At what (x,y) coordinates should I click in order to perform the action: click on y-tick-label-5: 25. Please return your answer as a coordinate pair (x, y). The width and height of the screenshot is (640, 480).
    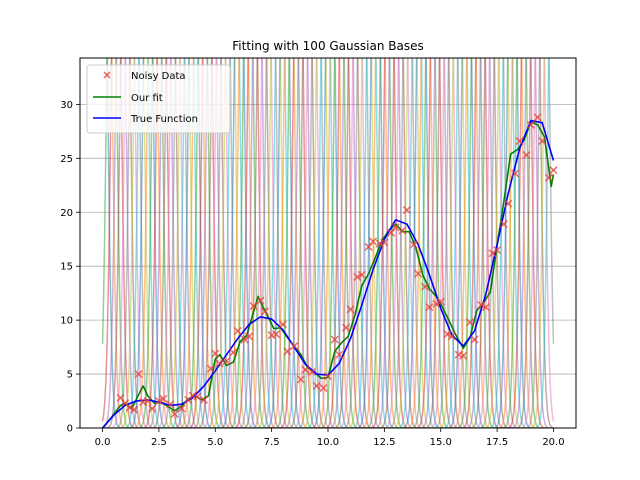
    Looking at the image, I should click on (66, 159).